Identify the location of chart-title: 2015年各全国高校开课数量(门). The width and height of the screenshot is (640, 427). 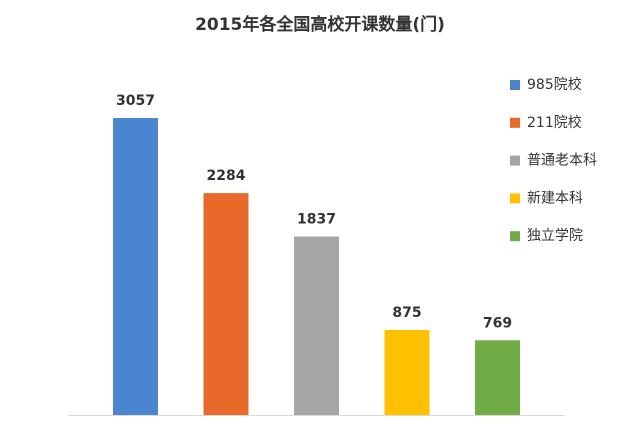
(320, 24).